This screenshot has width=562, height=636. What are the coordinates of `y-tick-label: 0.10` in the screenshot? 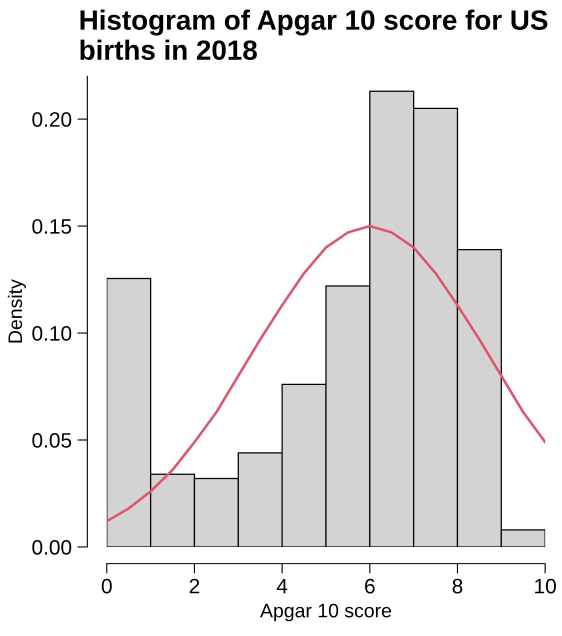 It's located at (52, 333).